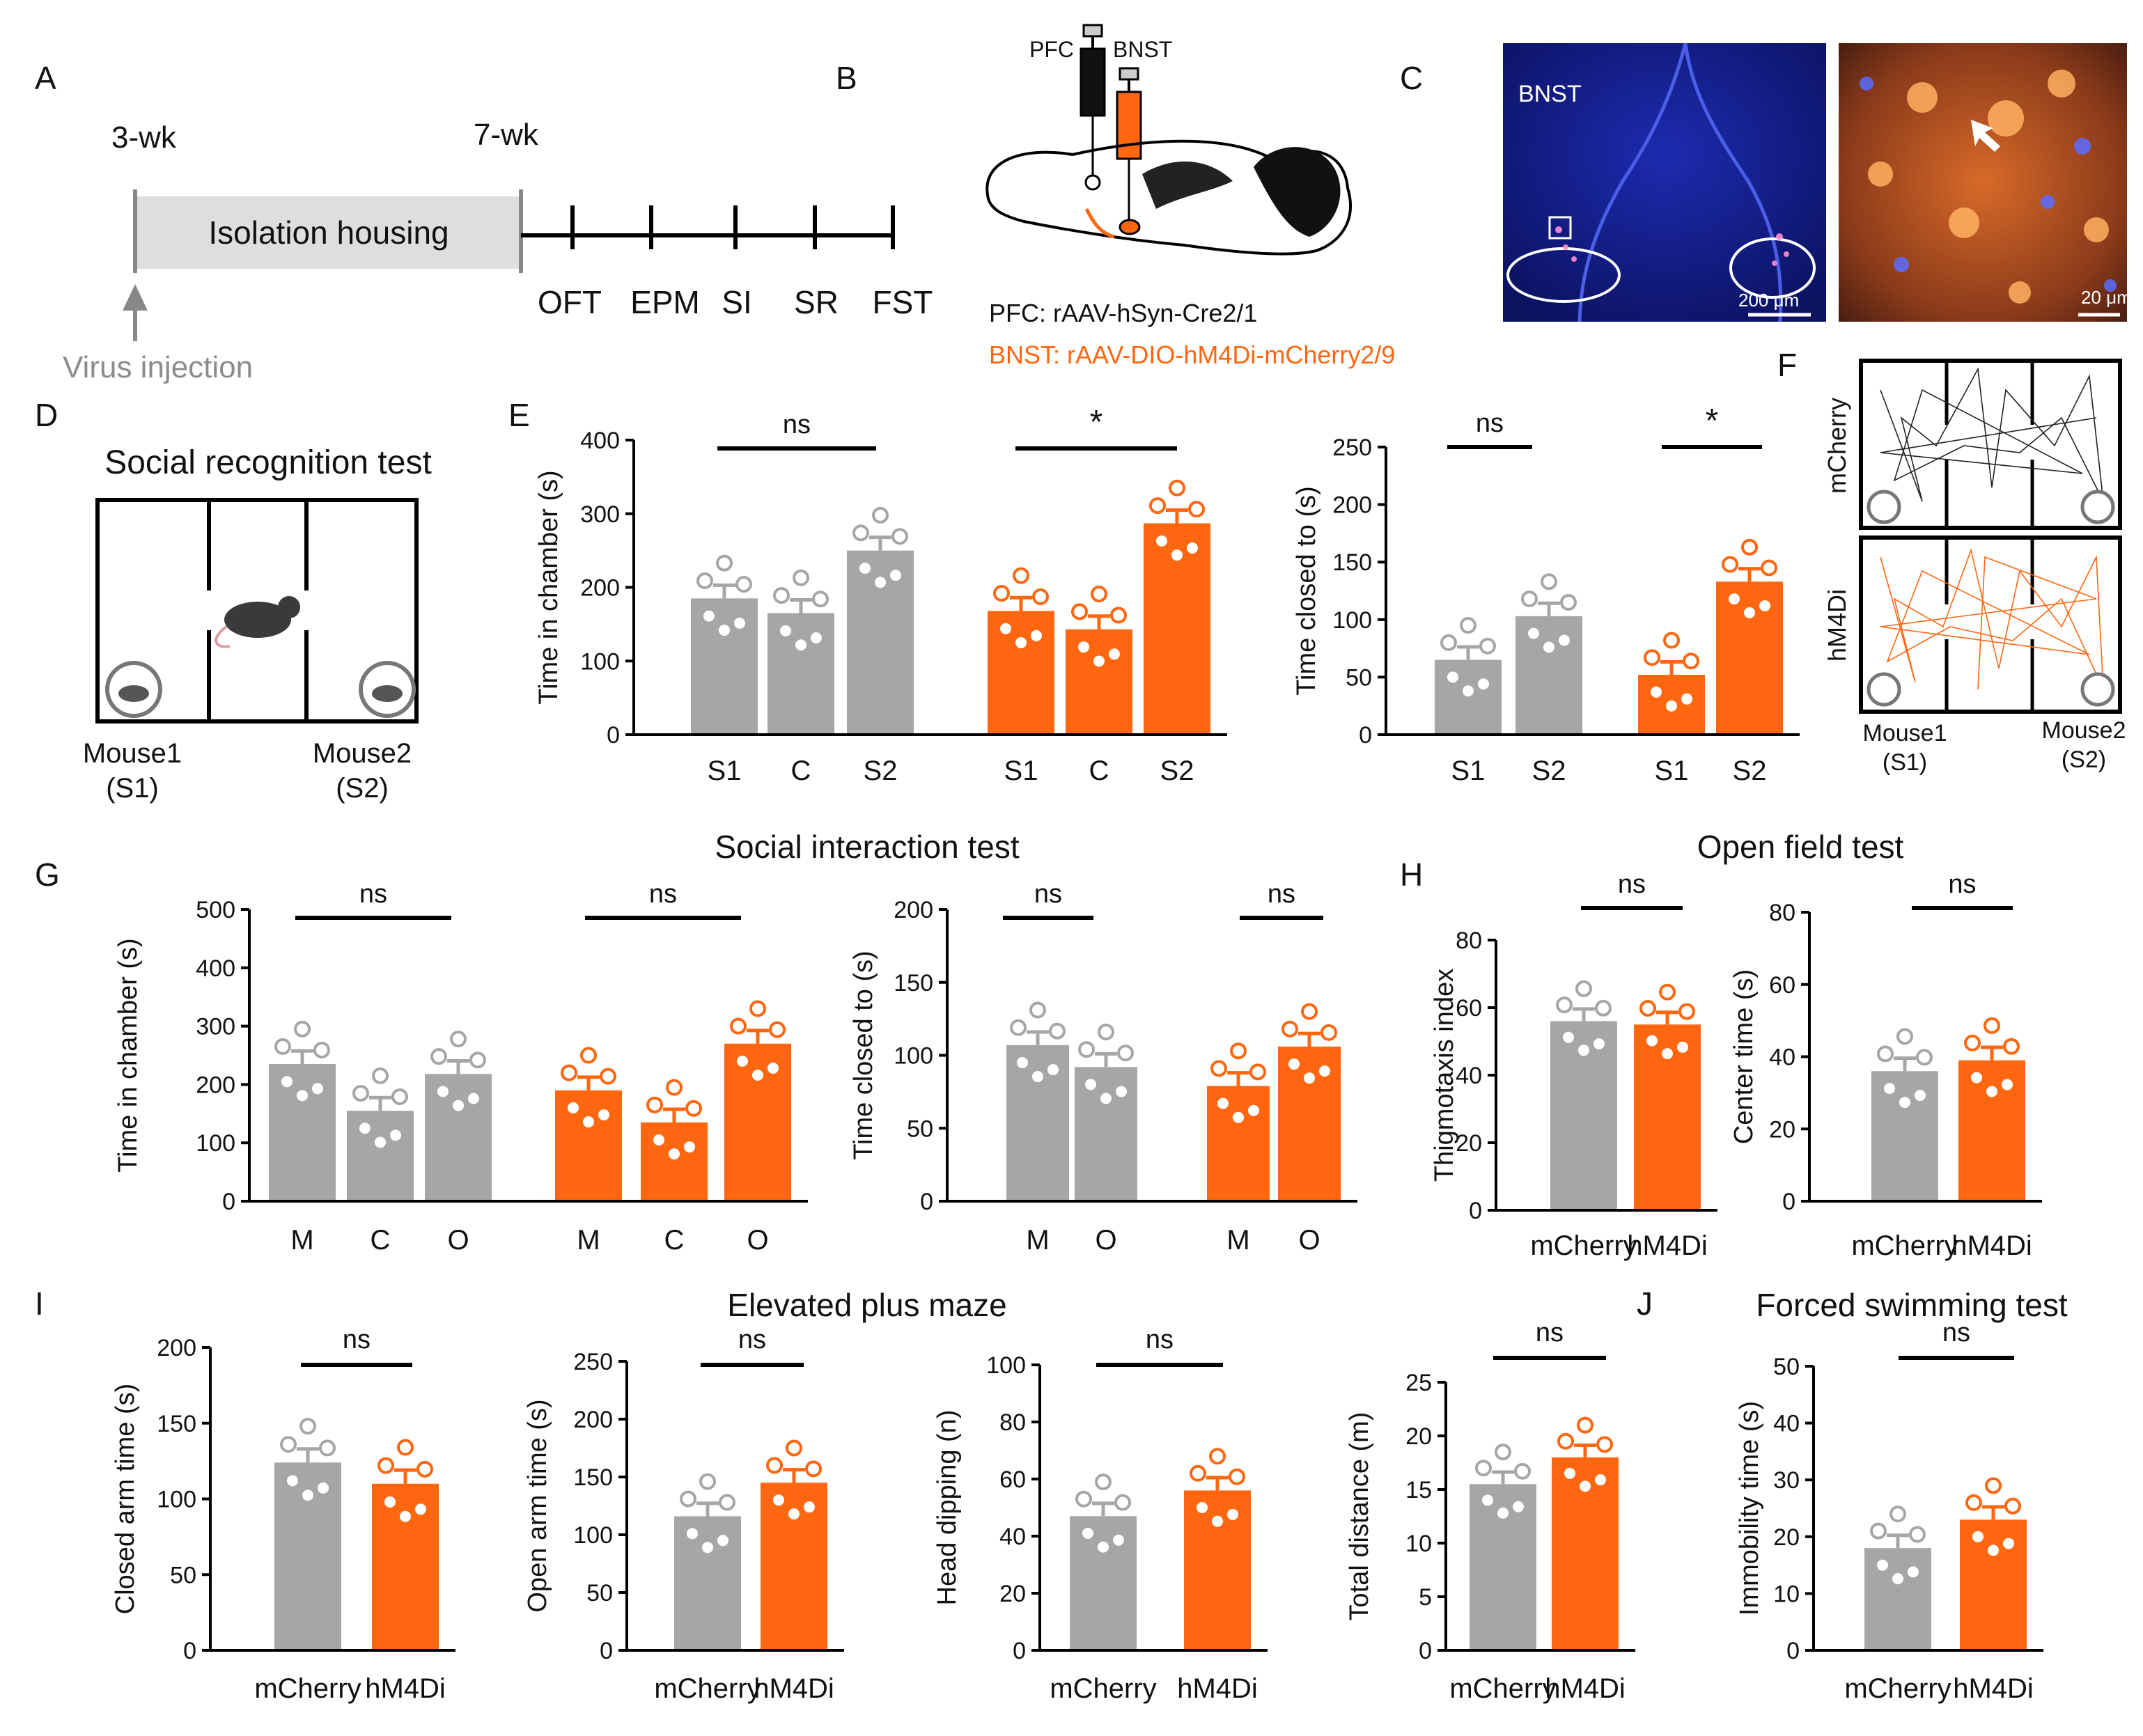 Image resolution: width=2143 pixels, height=1736 pixels. What do you see at coordinates (1359, 1517) in the screenshot?
I see `i4-ylabel: Total distance (m)` at bounding box center [1359, 1517].